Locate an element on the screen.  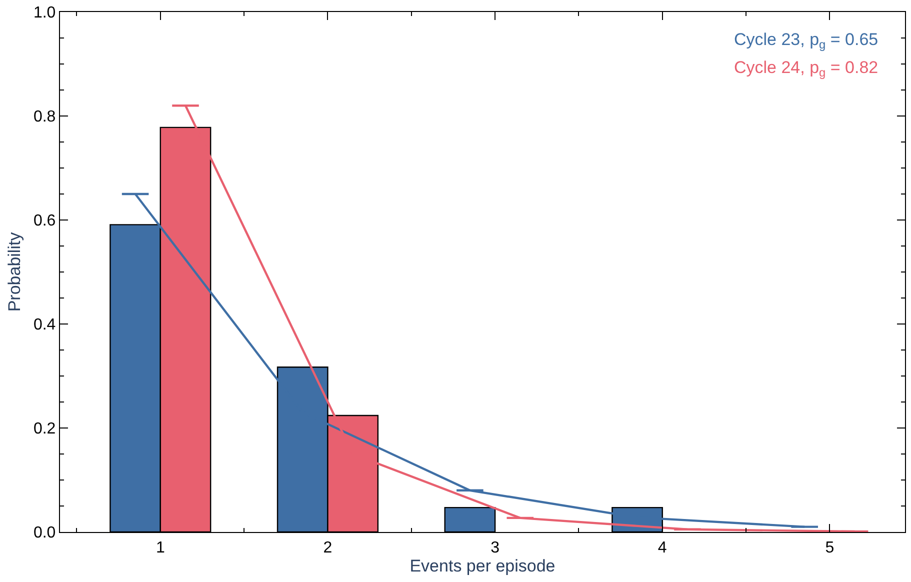
y-tick-label: 0.6 is located at coordinates (44, 221).